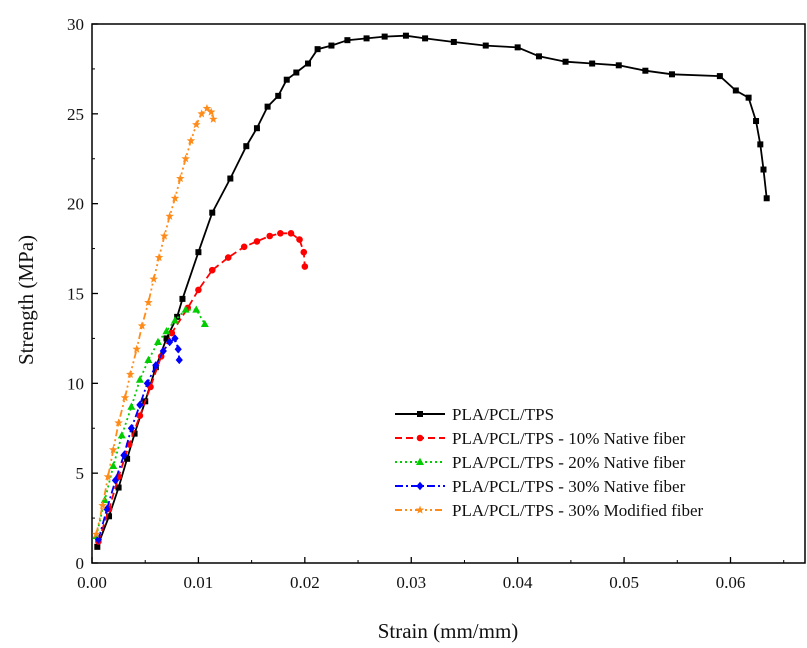  Describe the element at coordinates (26, 300) in the screenshot. I see `y-axis-title: Strength (MPa)` at that location.